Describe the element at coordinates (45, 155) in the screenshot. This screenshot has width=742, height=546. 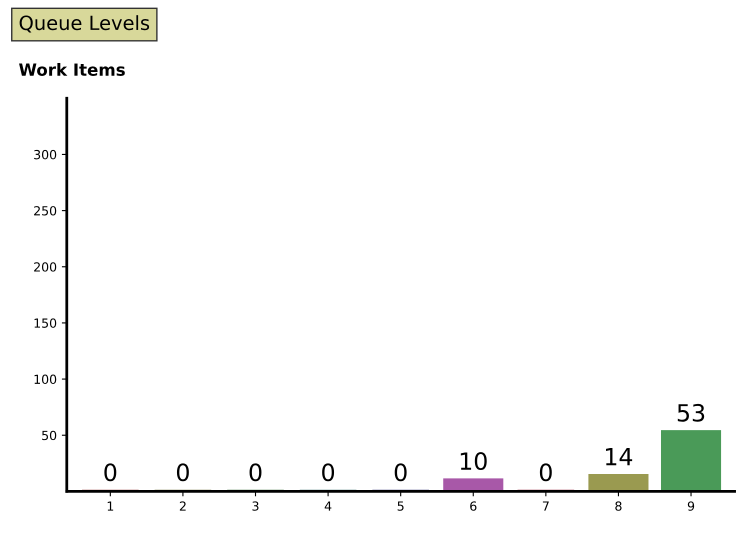
I see `y-tick-label: 300` at that location.